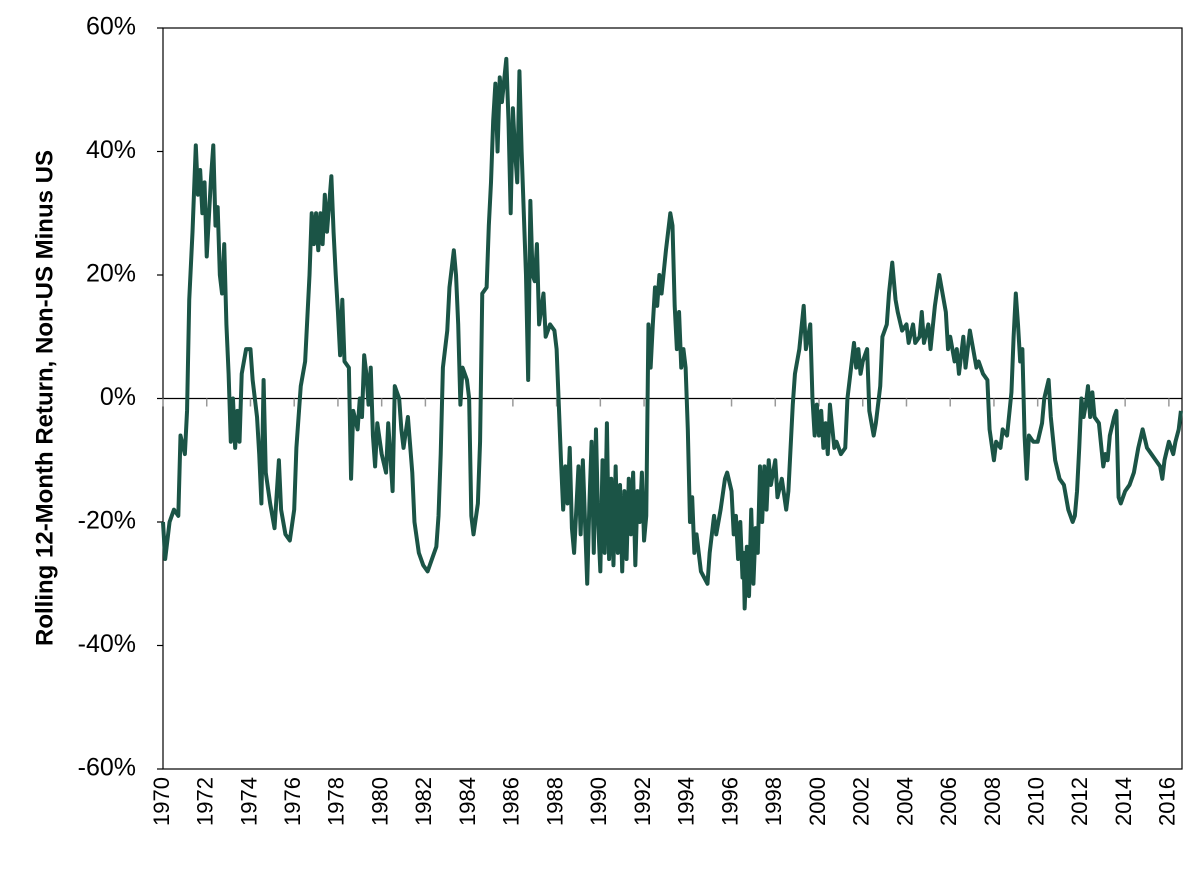 Image resolution: width=1200 pixels, height=877 pixels. What do you see at coordinates (1167, 801) in the screenshot?
I see `x-tick-label: 2016` at bounding box center [1167, 801].